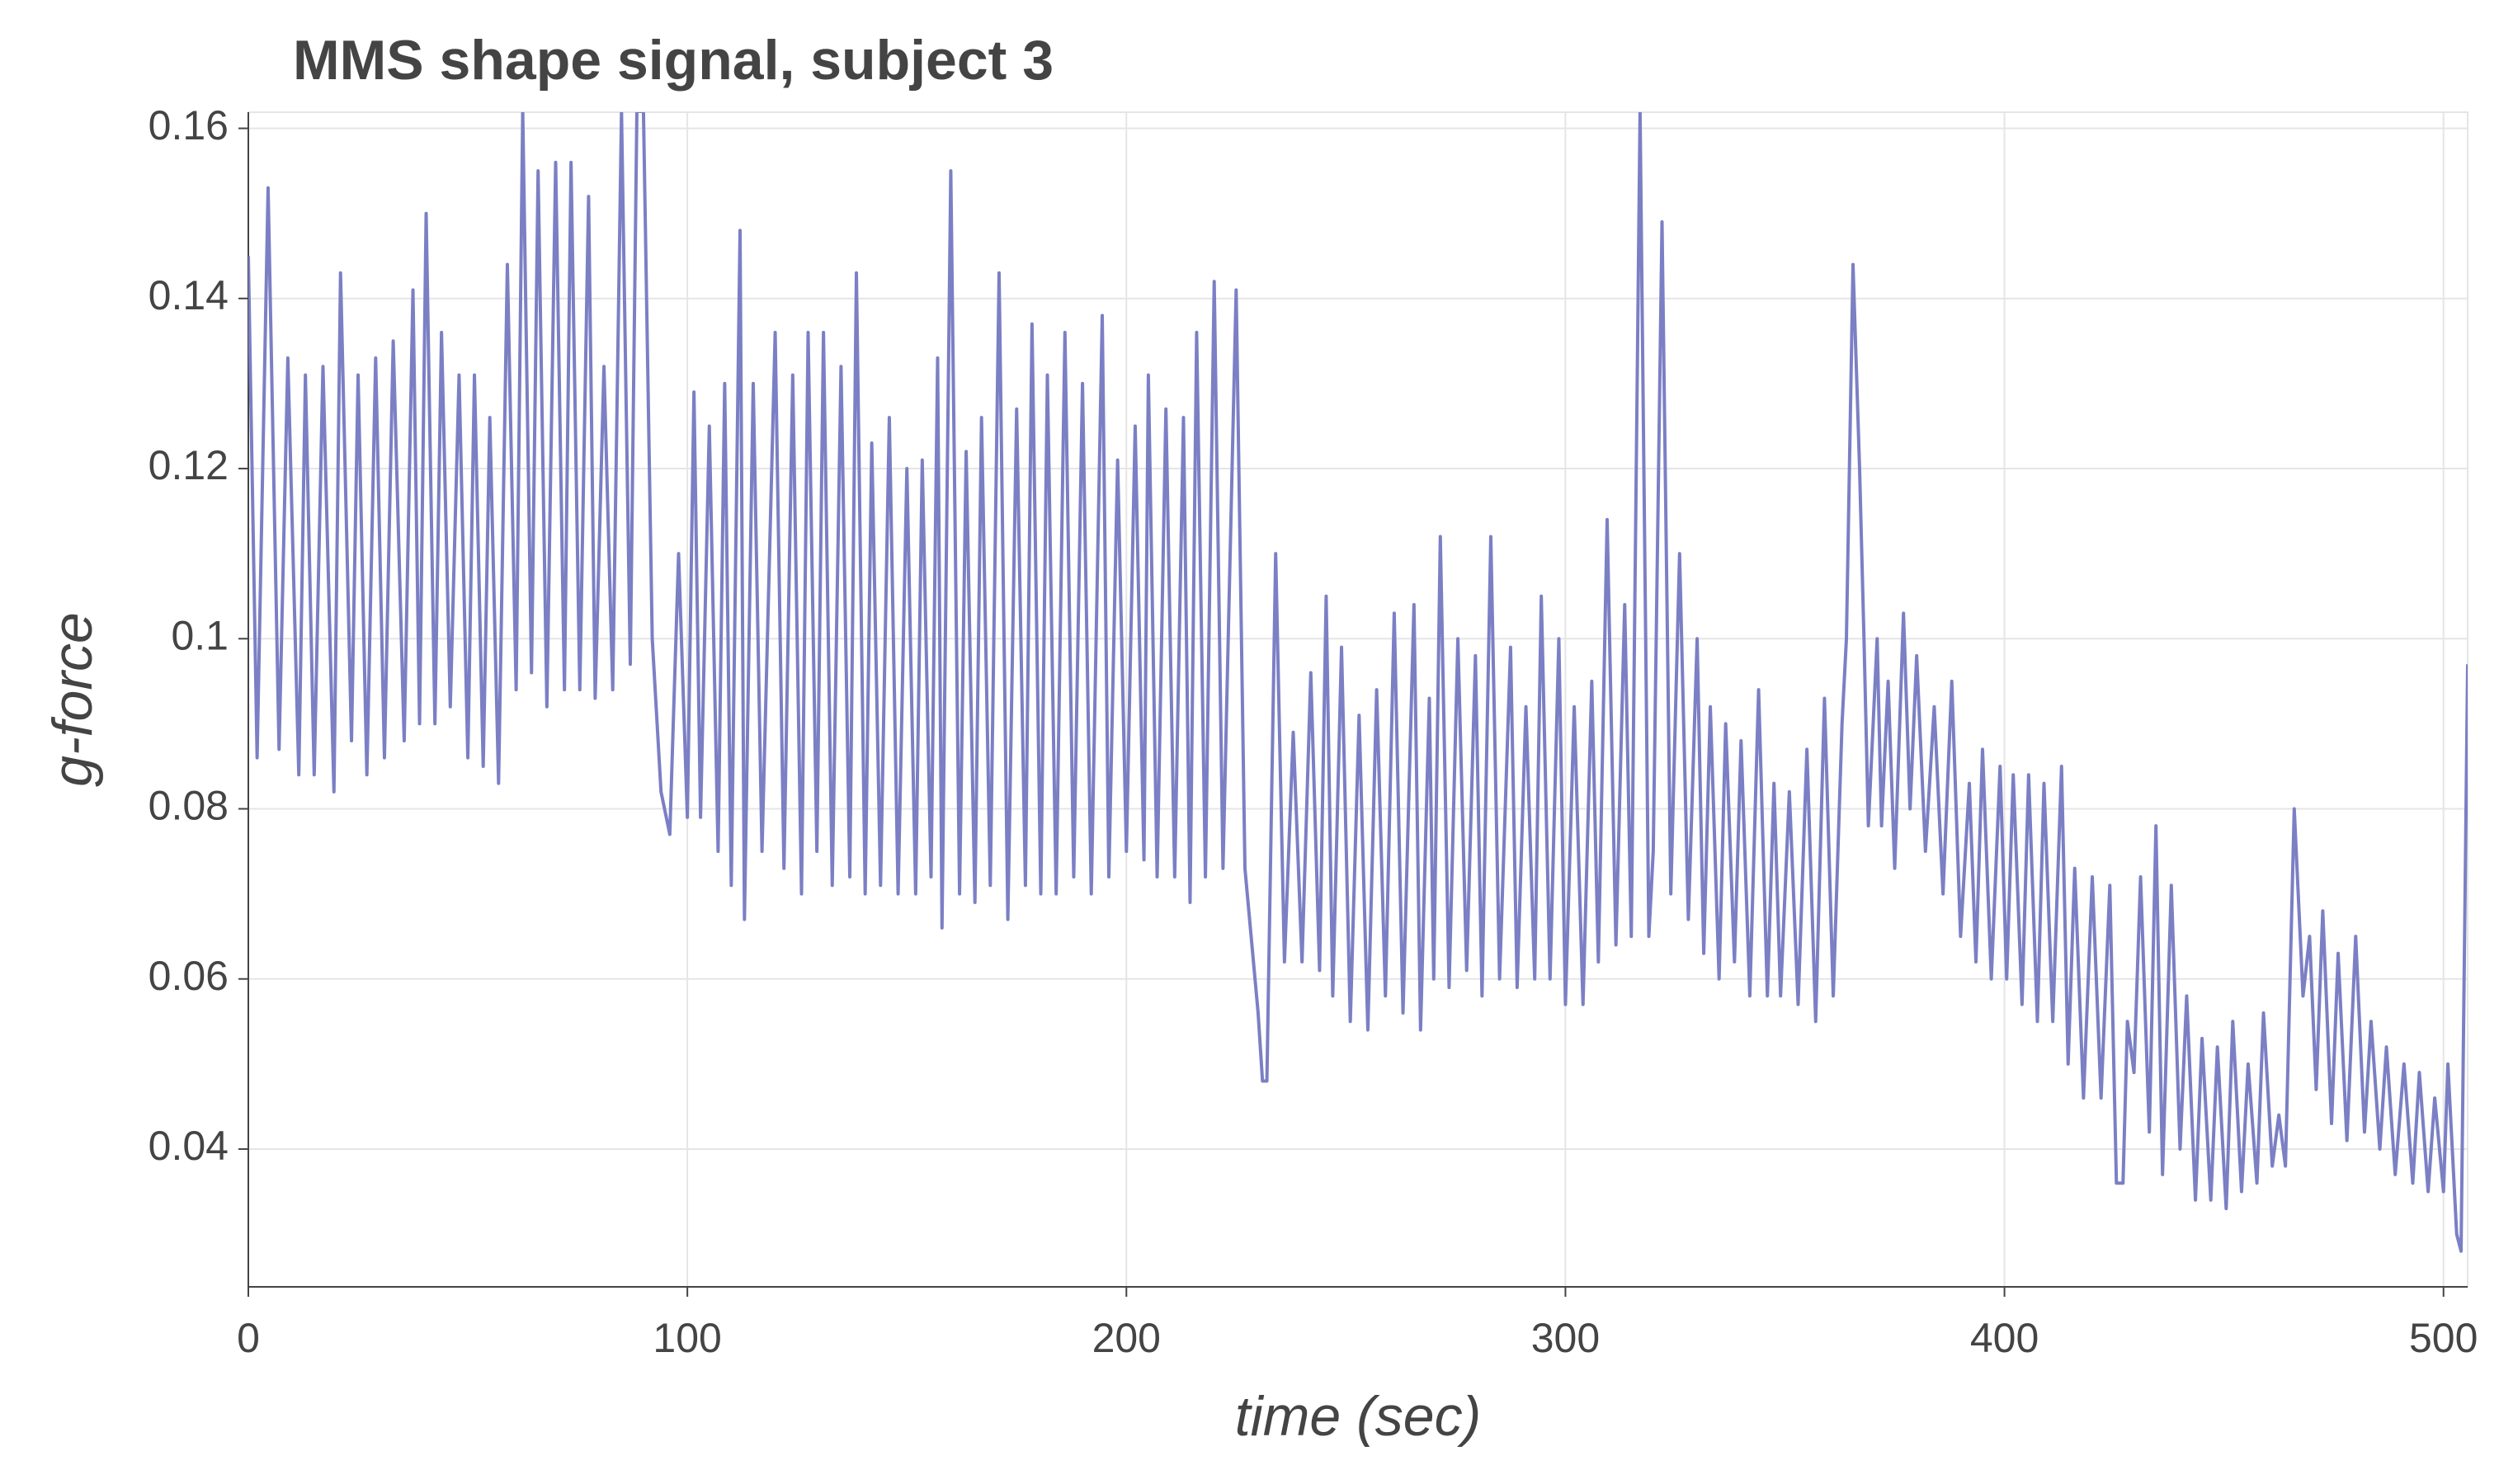 Image resolution: width=2499 pixels, height=1484 pixels. Describe the element at coordinates (189, 295) in the screenshot. I see `y-tick-label: 0.14` at that location.